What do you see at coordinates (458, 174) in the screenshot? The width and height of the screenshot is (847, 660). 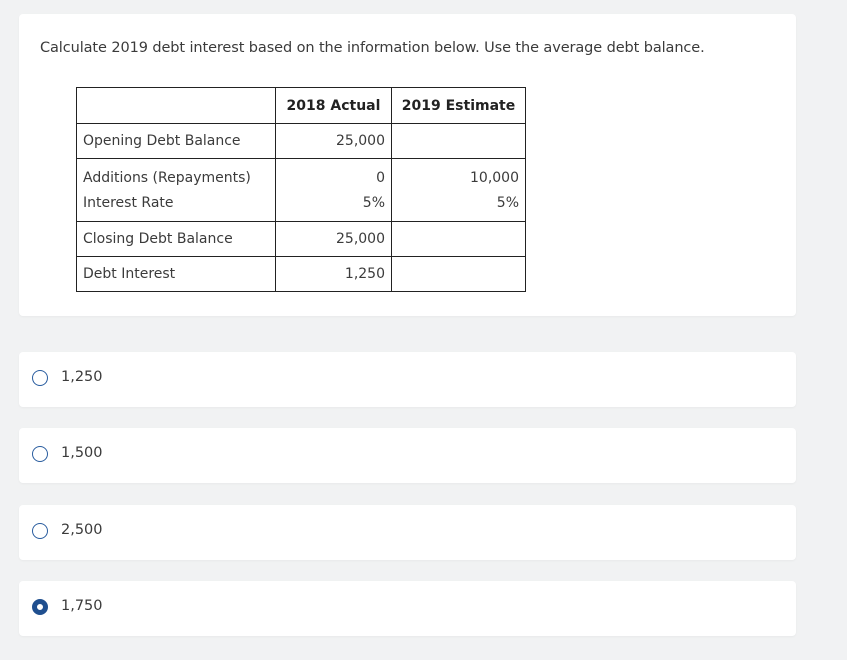 I see `row-value-2019: 10,000` at bounding box center [458, 174].